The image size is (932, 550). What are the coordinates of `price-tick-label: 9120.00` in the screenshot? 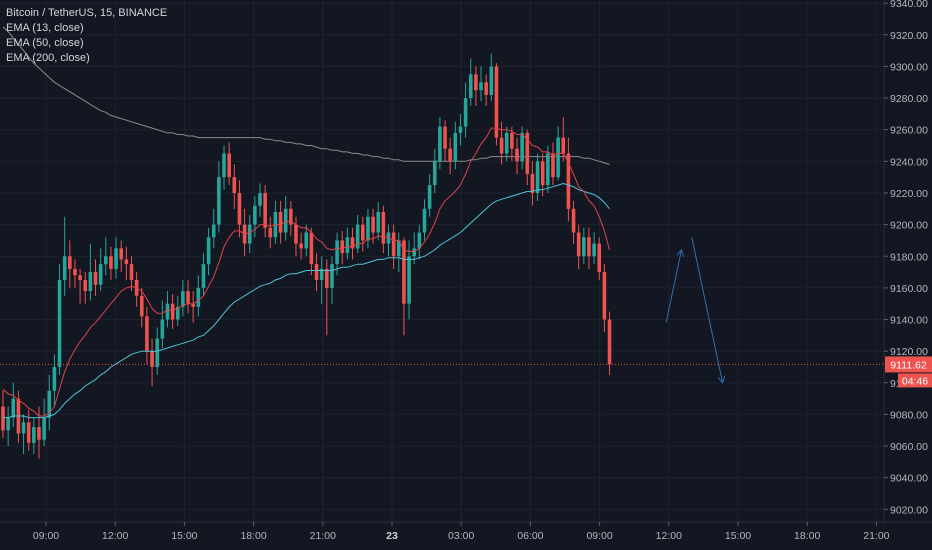 It's located at (909, 352).